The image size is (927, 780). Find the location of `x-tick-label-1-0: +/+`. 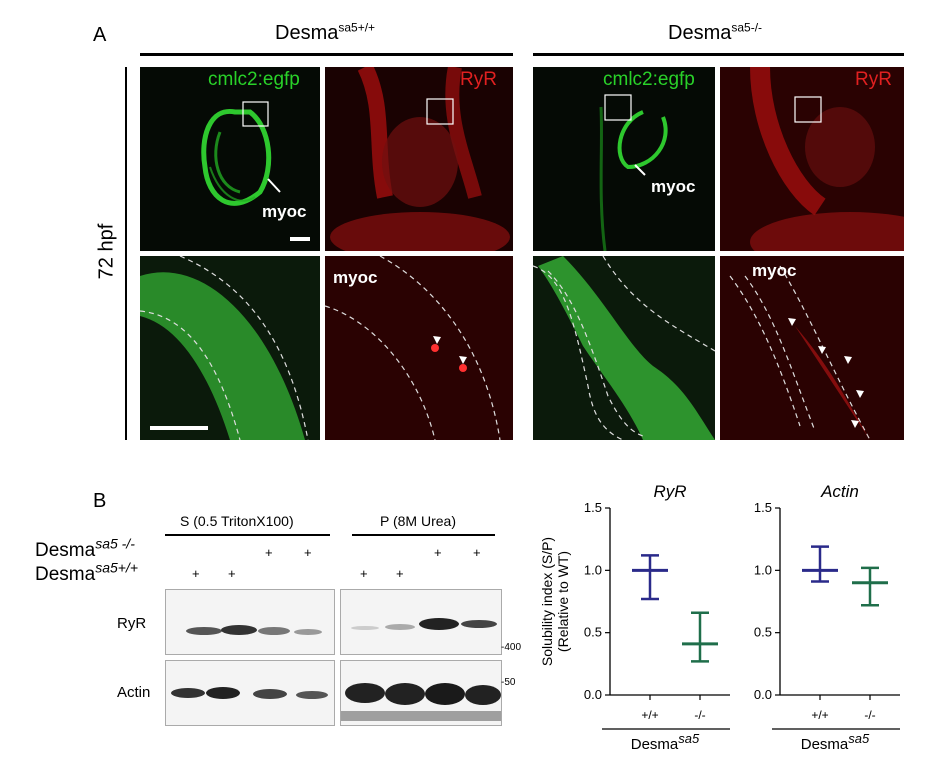

x-tick-label-1-0: +/+ is located at coordinates (819, 715).